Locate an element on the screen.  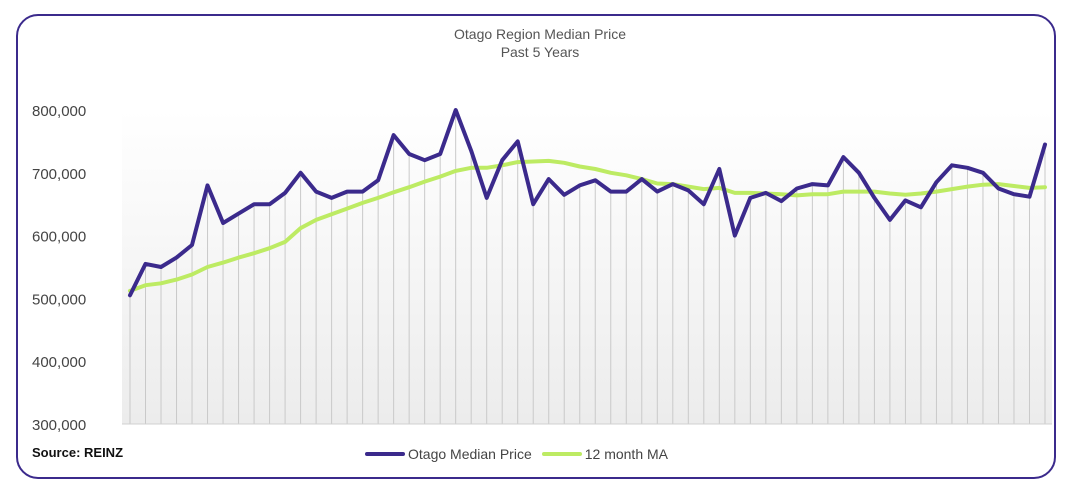
legend-label-median: Otago Median Price is located at coordinates (470, 454).